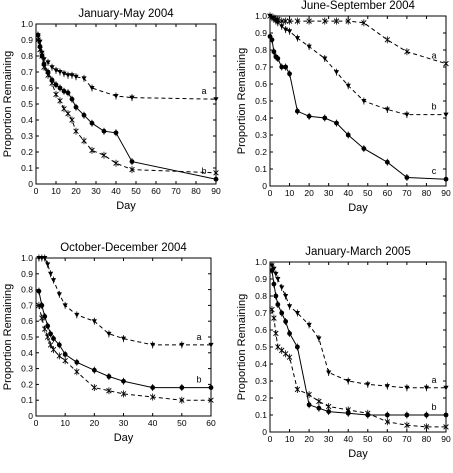 This screenshot has width=453, height=473. I want to click on x-axis-label: Day, so click(358, 208).